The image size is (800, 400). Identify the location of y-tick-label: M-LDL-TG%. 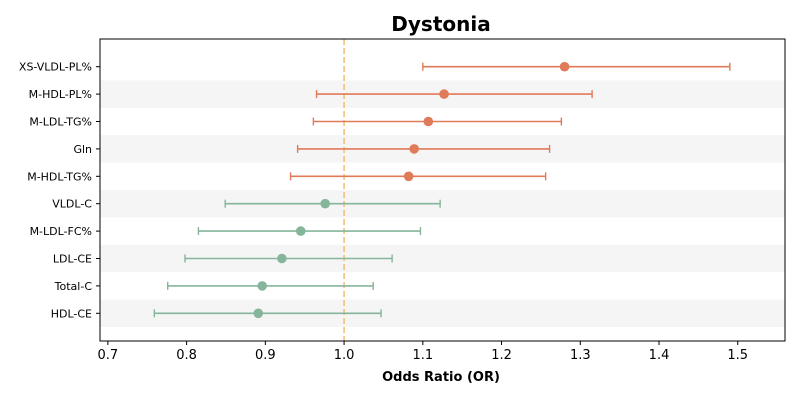
(60, 122).